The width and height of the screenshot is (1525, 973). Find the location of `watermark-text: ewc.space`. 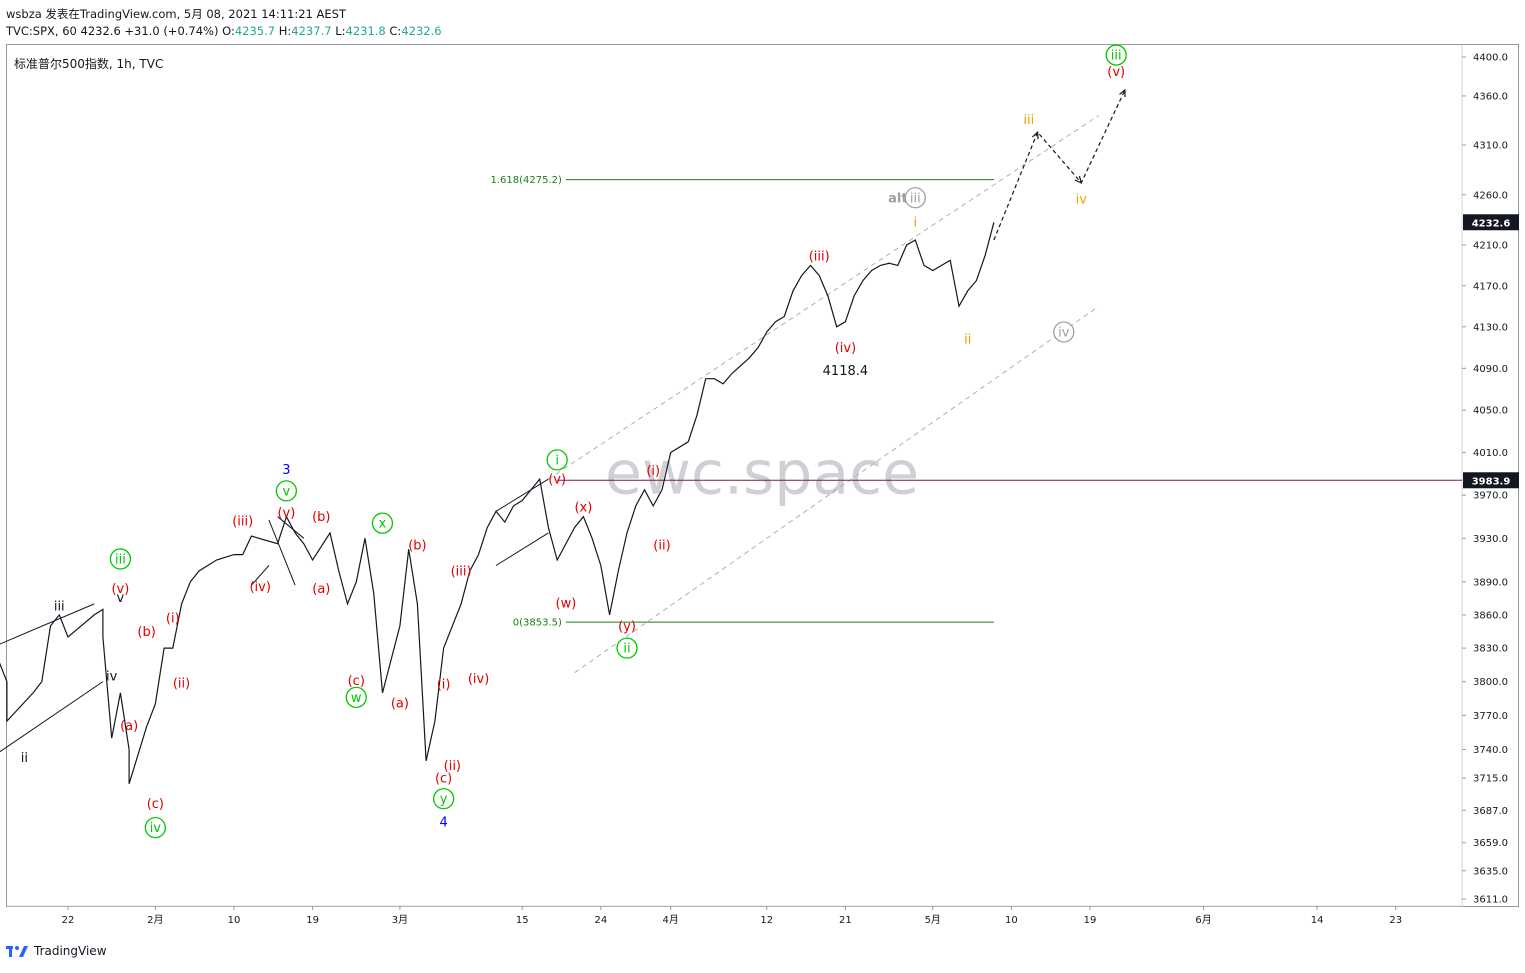

watermark-text: ewc.space is located at coordinates (762, 474).